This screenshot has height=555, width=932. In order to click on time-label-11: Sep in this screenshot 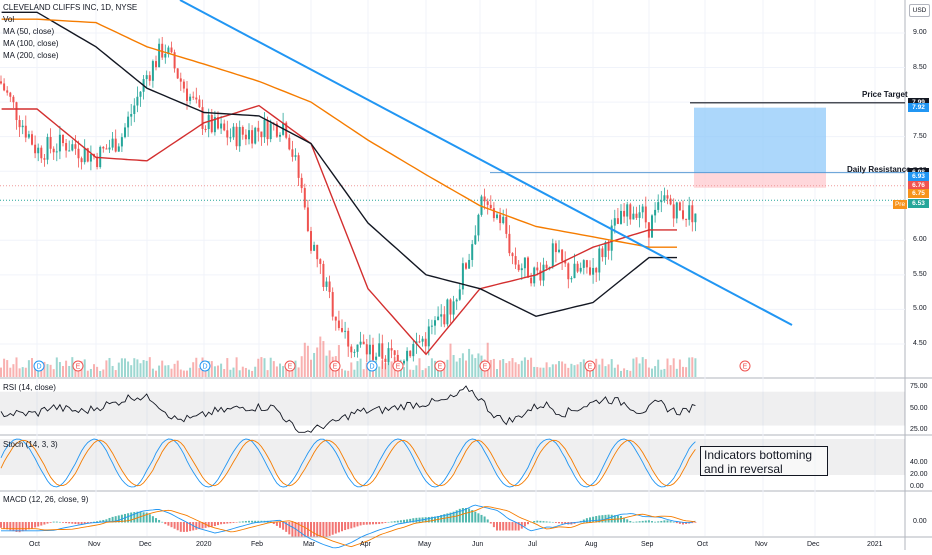, I will do `click(647, 544)`.